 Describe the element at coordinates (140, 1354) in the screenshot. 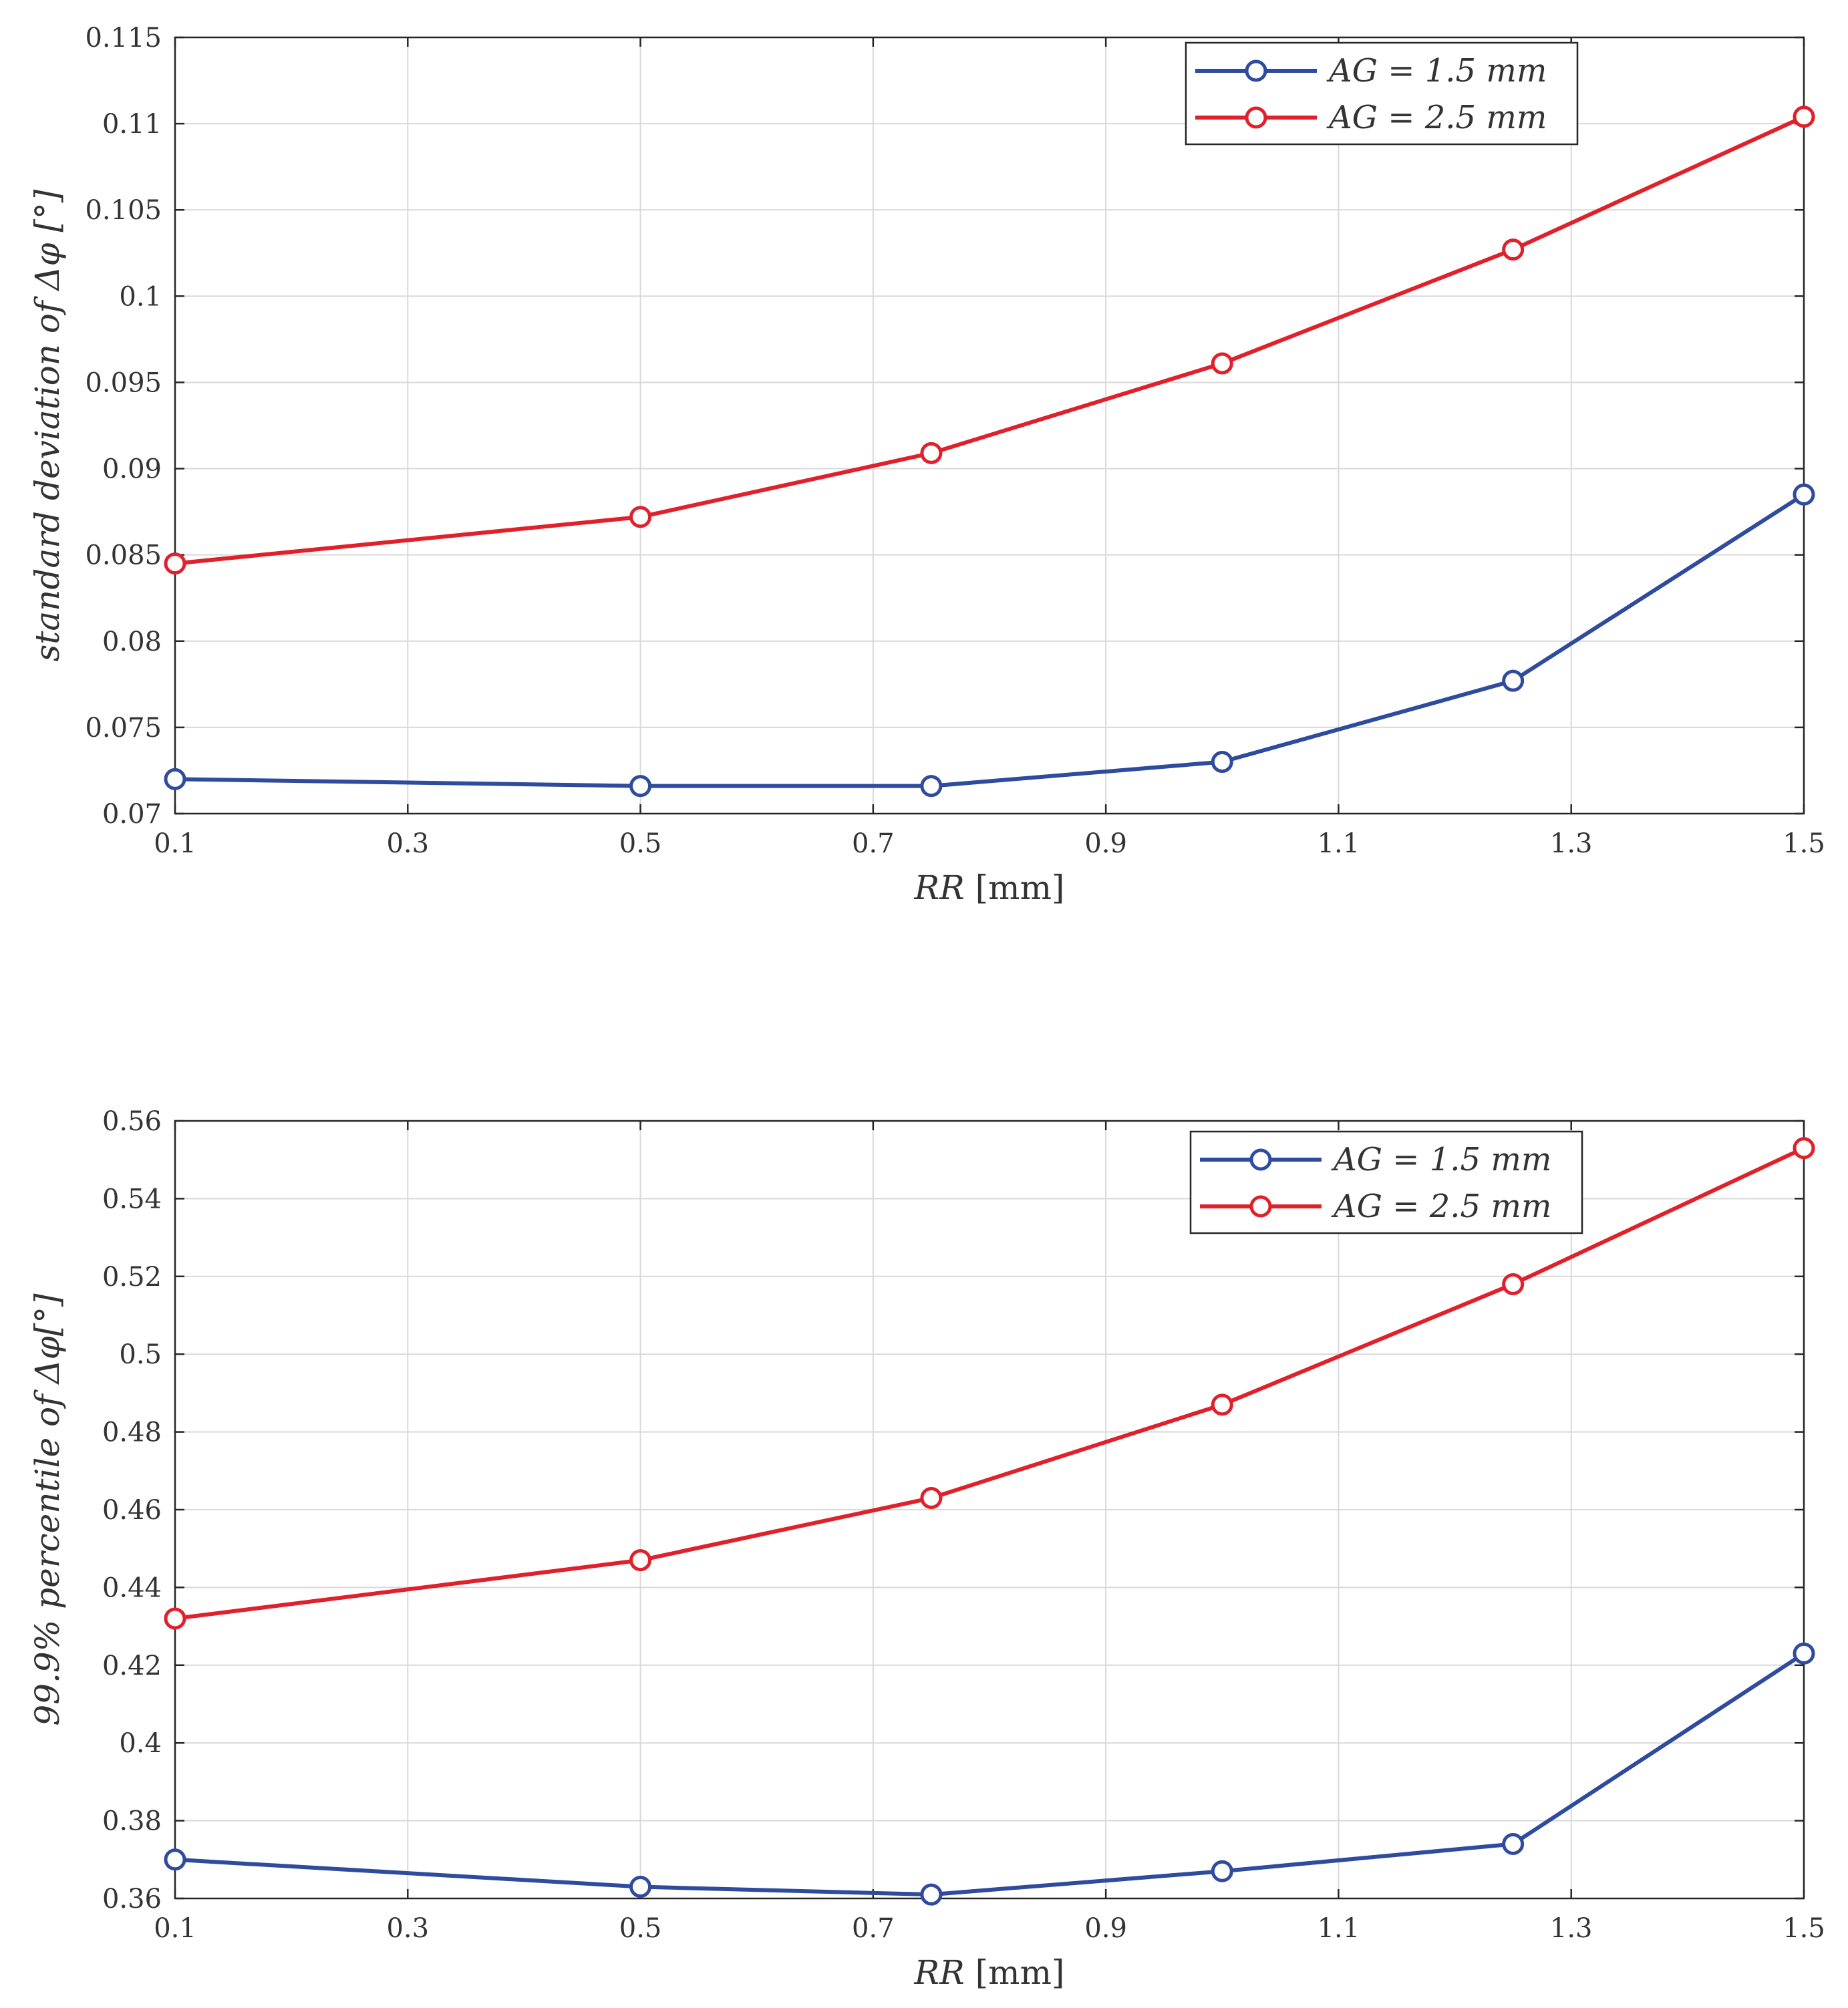

I see `y-tick-label: 0.5` at that location.